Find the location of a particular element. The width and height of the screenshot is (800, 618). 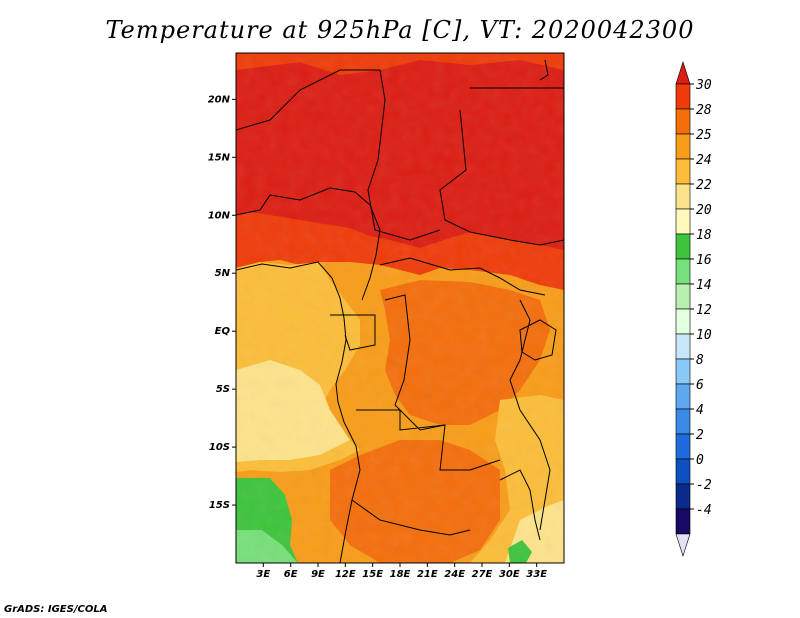

lon-tick-label: 6E is located at coordinates (291, 574).